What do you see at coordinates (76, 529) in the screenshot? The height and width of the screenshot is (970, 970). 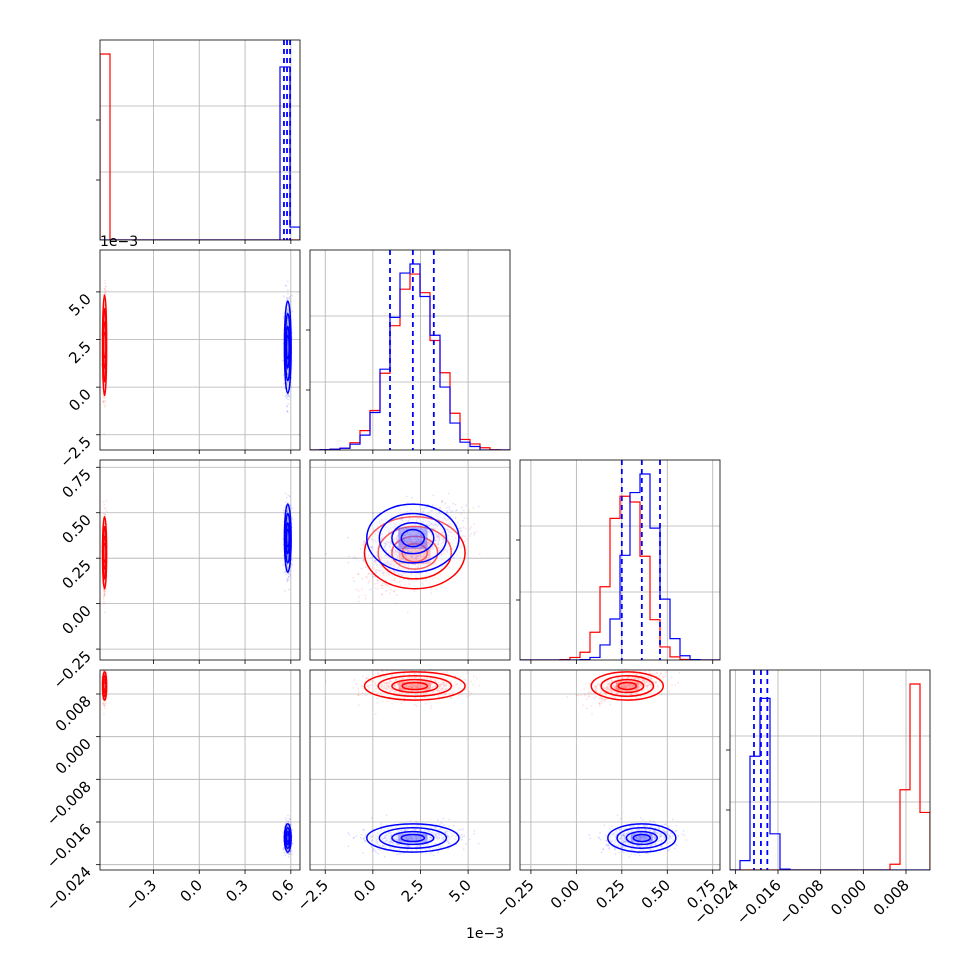 I see `y-tick-label: 0.50` at bounding box center [76, 529].